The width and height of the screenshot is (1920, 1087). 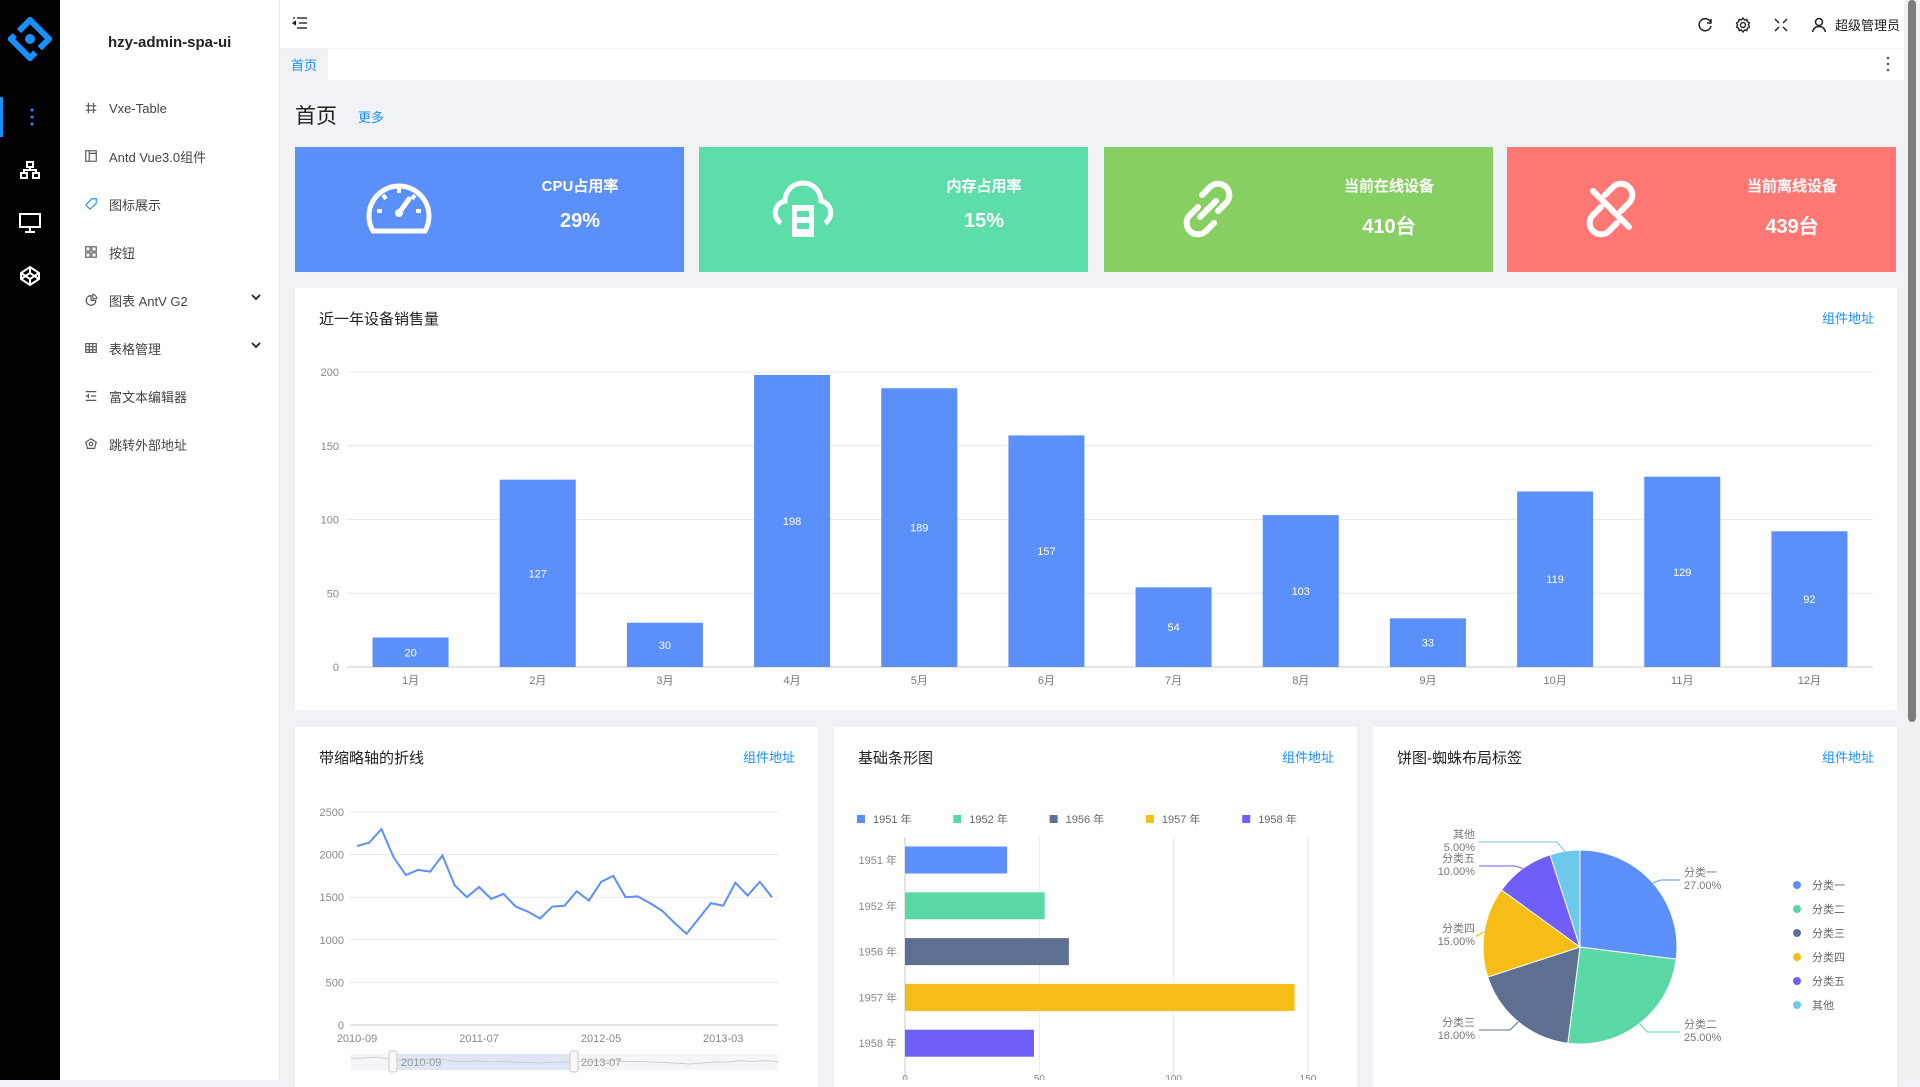 What do you see at coordinates (138, 108) in the screenshot?
I see `sidebar-item-label: Vxe-Table` at bounding box center [138, 108].